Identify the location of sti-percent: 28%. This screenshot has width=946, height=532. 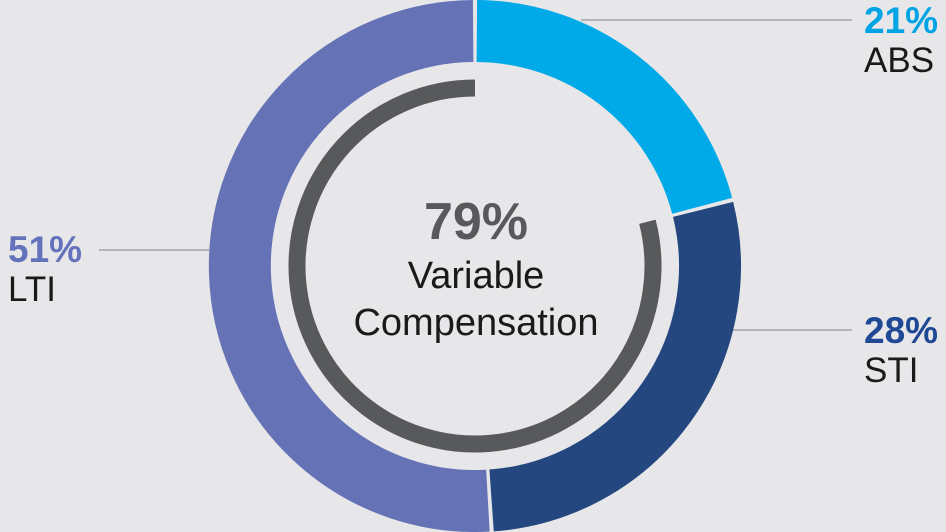
(901, 330).